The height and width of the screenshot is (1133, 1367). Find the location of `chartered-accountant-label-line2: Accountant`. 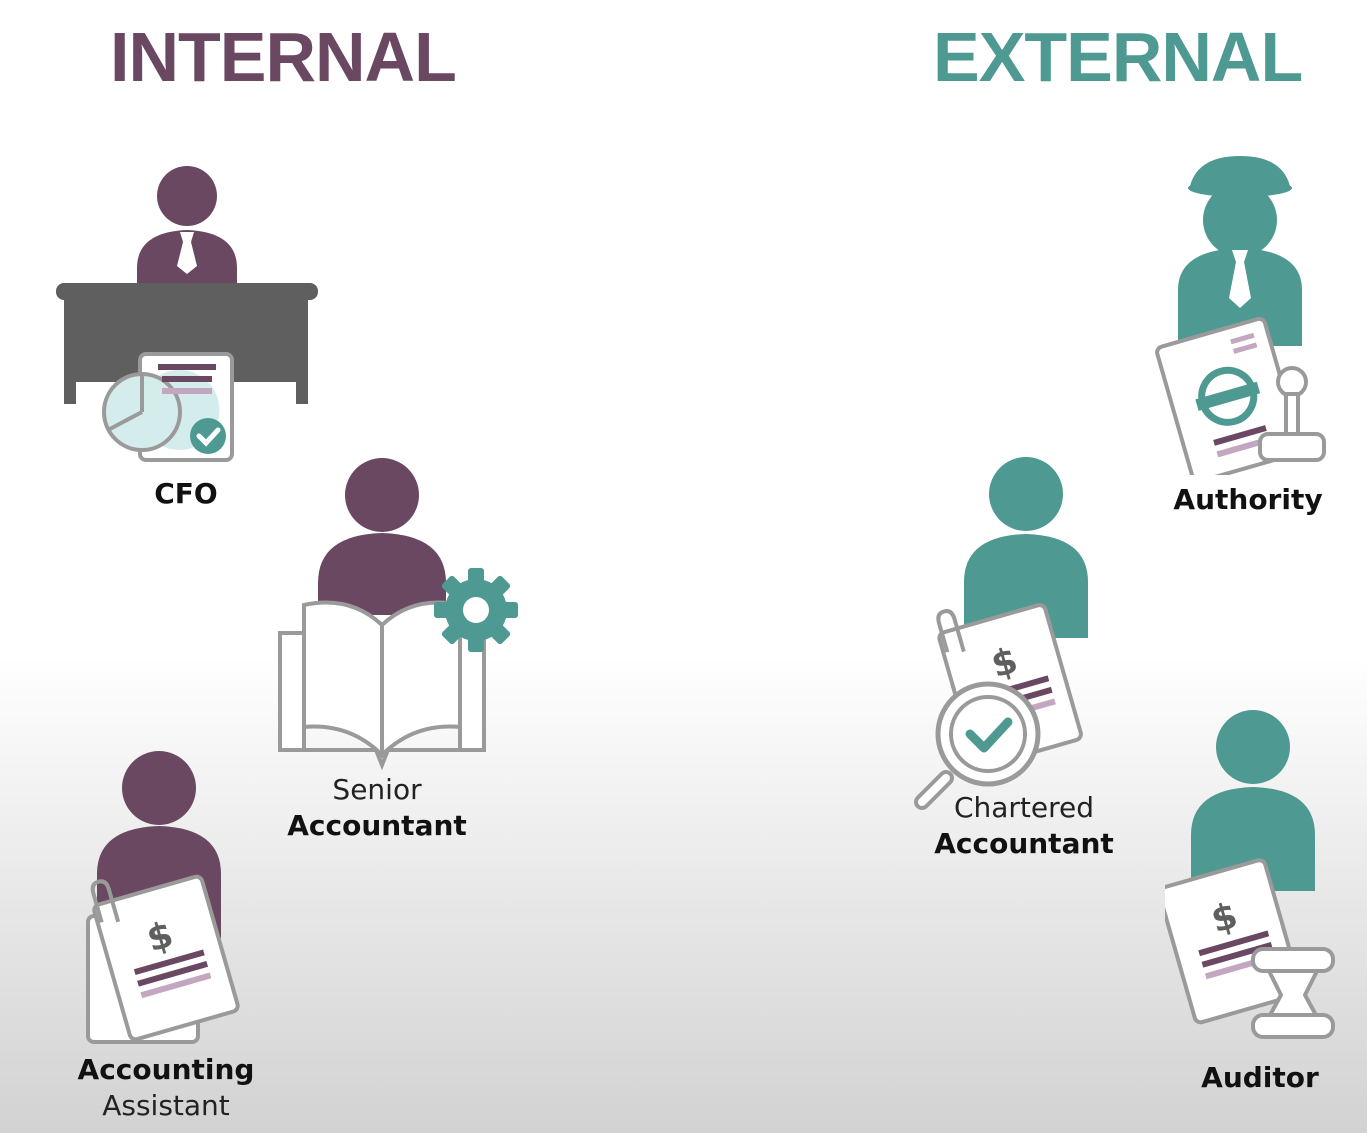

chartered-accountant-label-line2: Accountant is located at coordinates (1024, 843).